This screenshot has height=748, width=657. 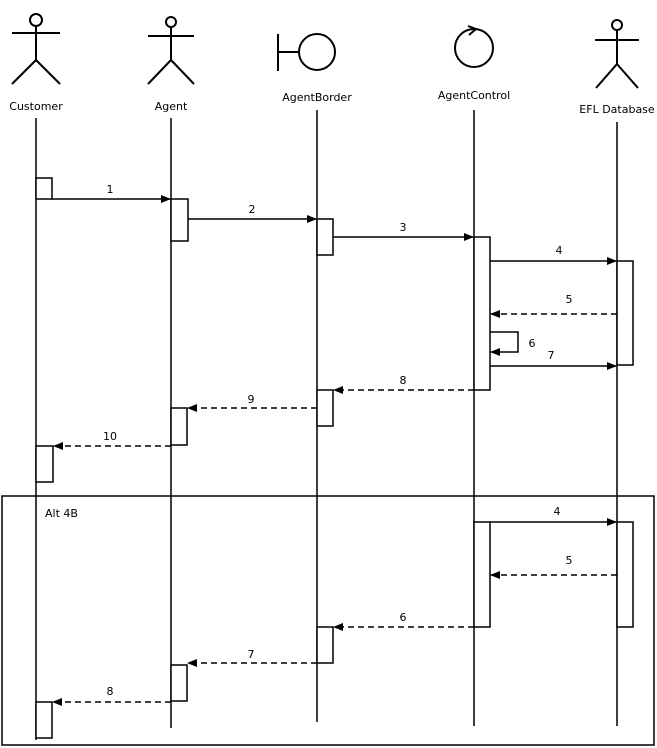 I want to click on customer-actor-icon, so click(x=36, y=49).